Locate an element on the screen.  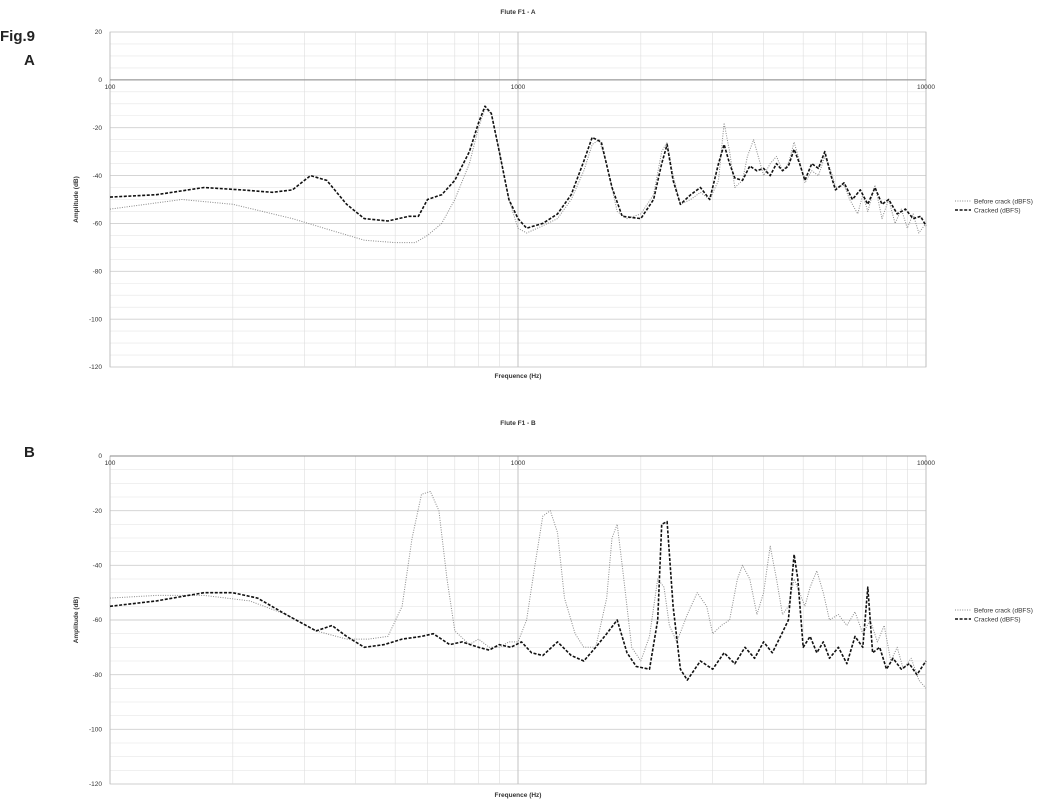
series-line-cracked is located at coordinates (518, 167).